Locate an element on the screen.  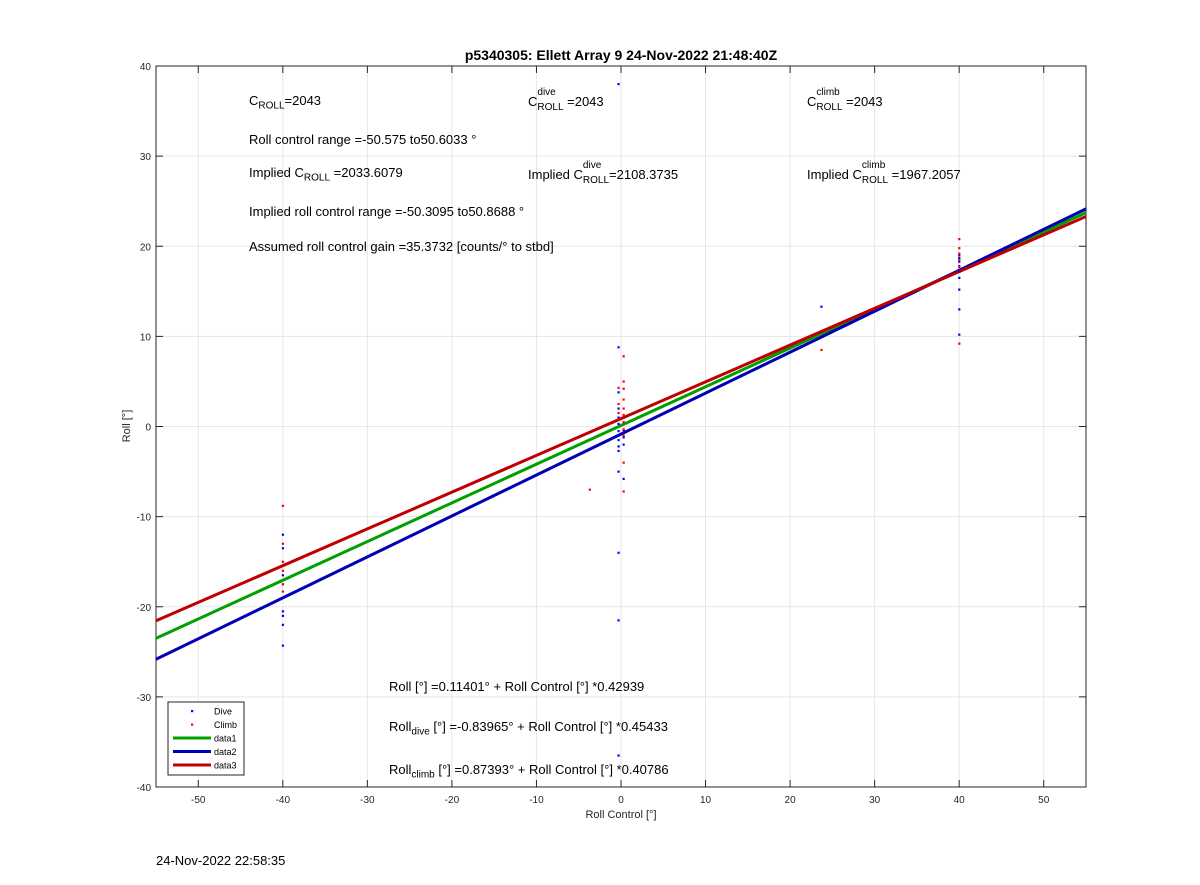
legend-marker-climb is located at coordinates (192, 724).